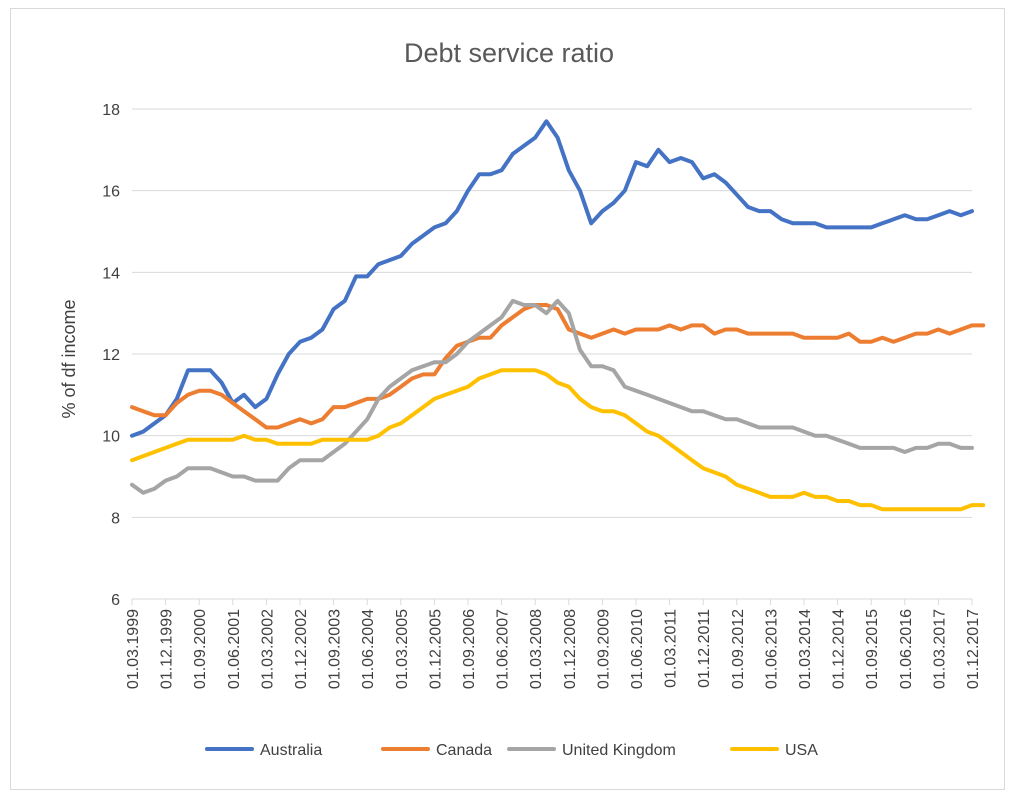 This screenshot has height=806, width=1024. I want to click on x-tick-label: 01.09.2009, so click(603, 649).